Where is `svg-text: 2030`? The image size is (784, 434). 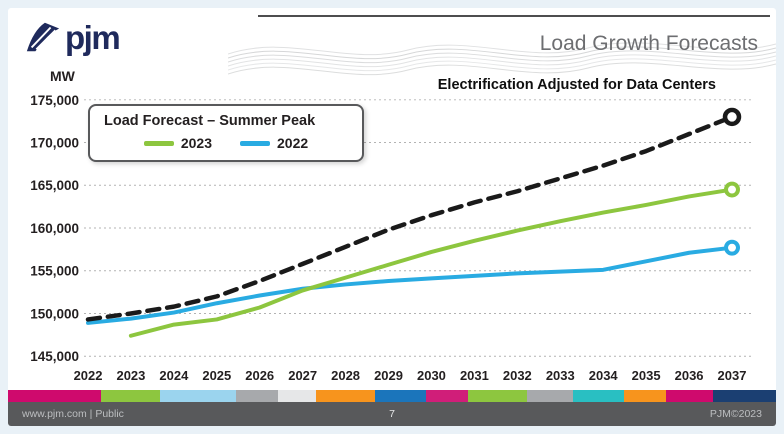
svg-text: 2030 is located at coordinates (431, 375).